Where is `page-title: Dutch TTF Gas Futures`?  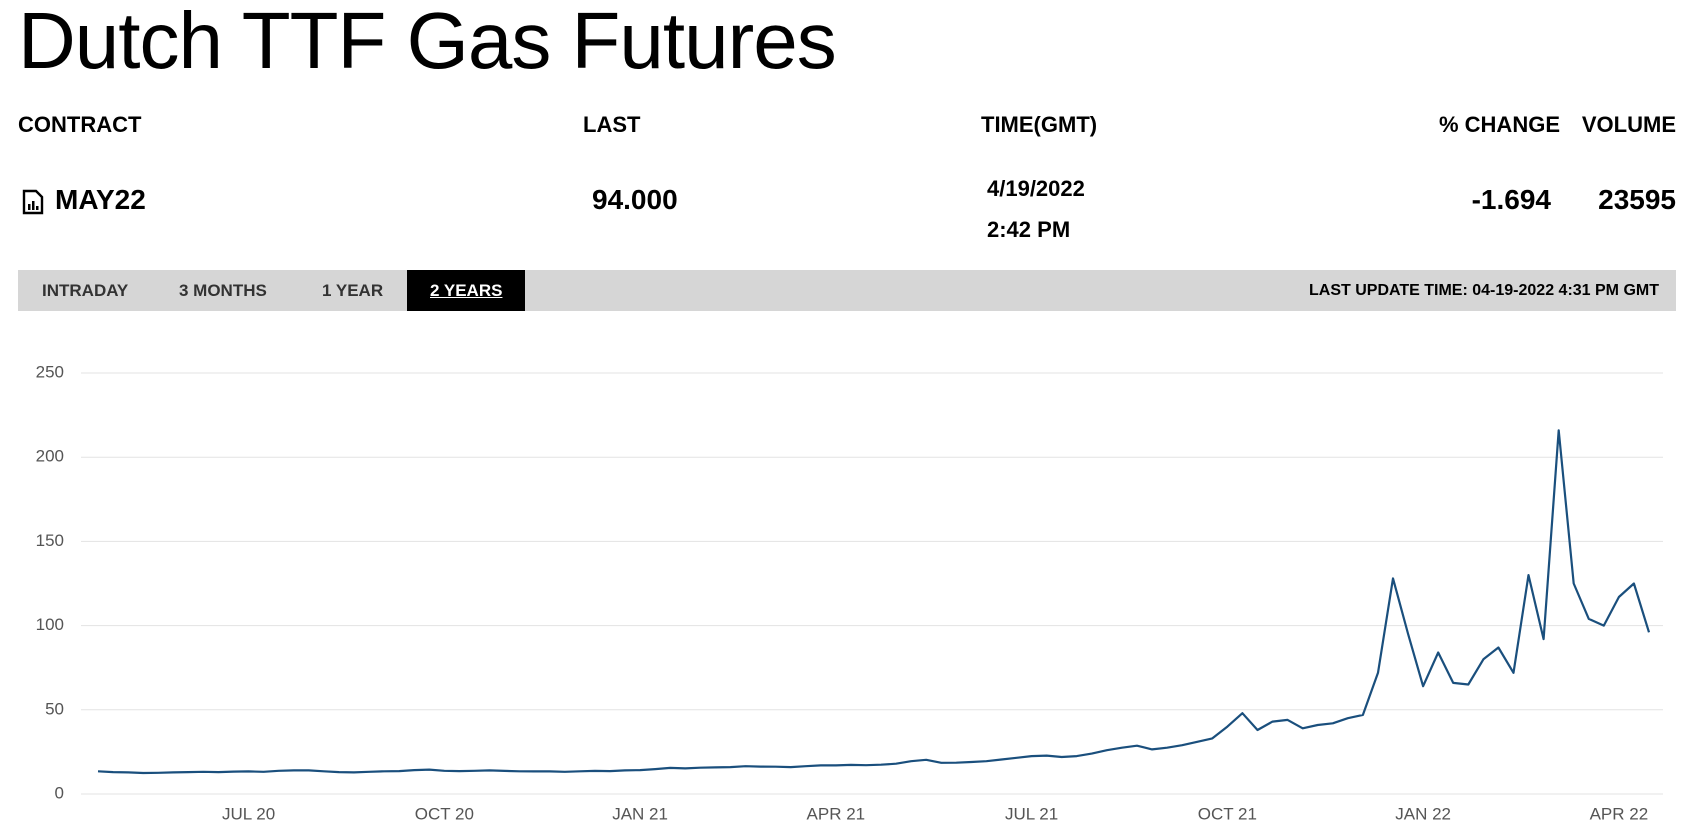 page-title: Dutch TTF Gas Futures is located at coordinates (427, 42).